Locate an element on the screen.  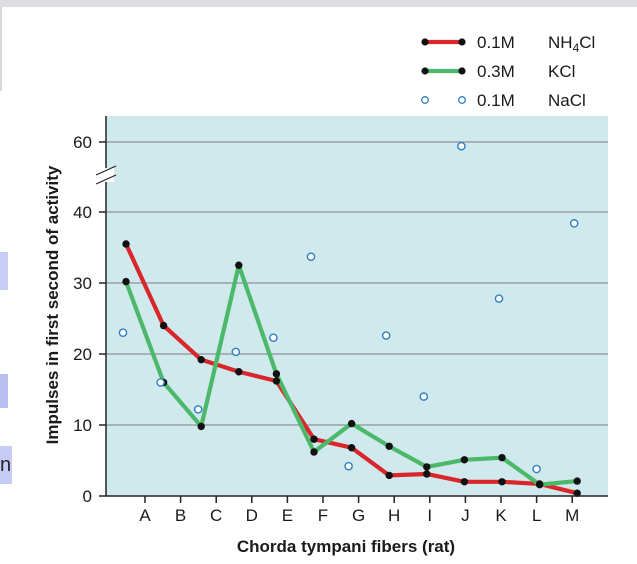
legend-label-nh4cl: NH4Cl is located at coordinates (571, 44).